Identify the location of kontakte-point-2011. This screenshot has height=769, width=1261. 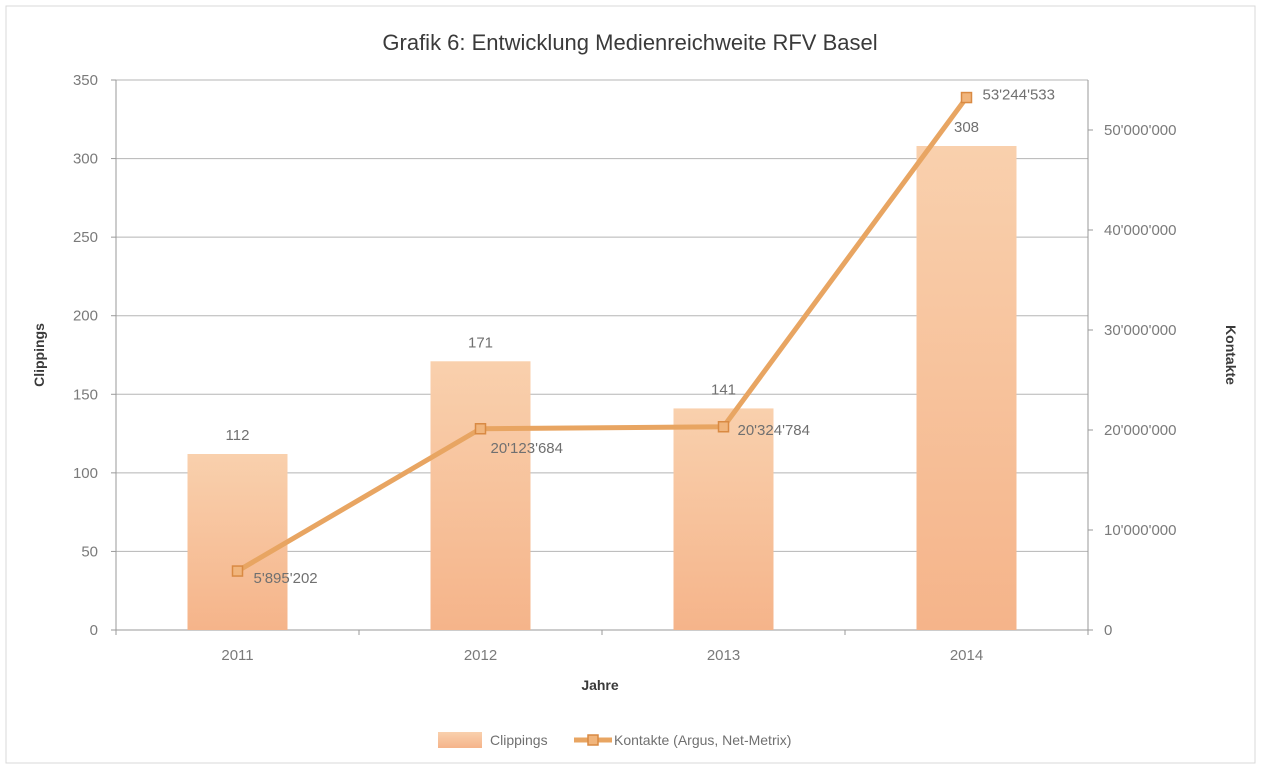
(237, 571).